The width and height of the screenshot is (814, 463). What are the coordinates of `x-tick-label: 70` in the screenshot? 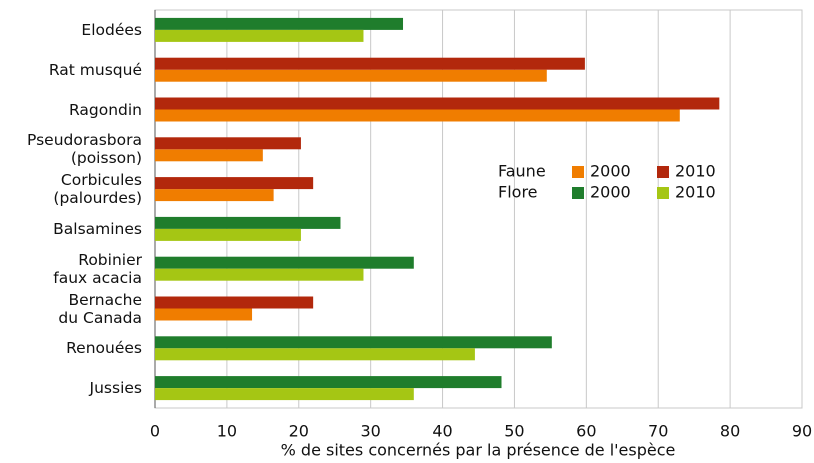 It's located at (658, 431).